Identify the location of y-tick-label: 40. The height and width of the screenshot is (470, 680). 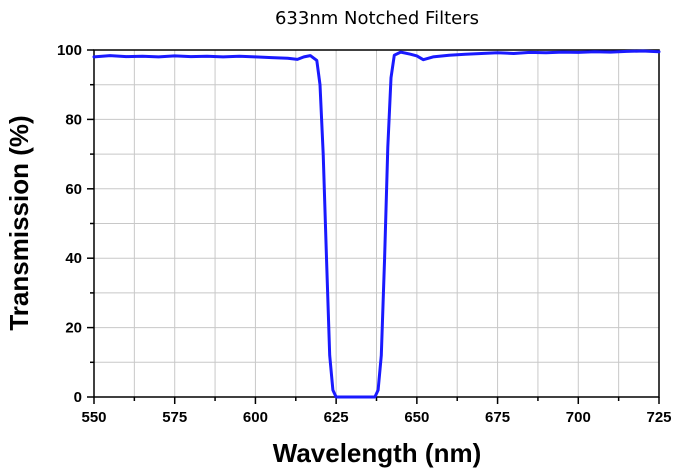
(73, 258).